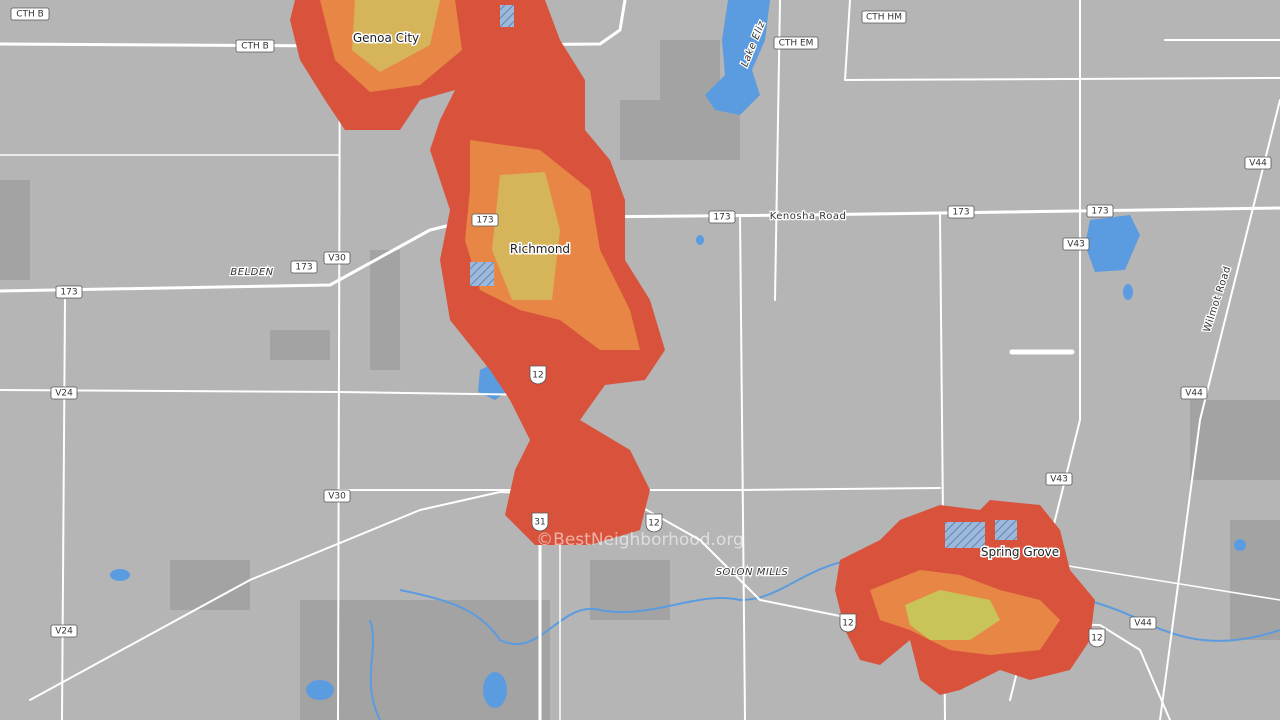 The image size is (1280, 720). Describe the element at coordinates (1218, 299) in the screenshot. I see `road-label: Wilmot Road` at that location.